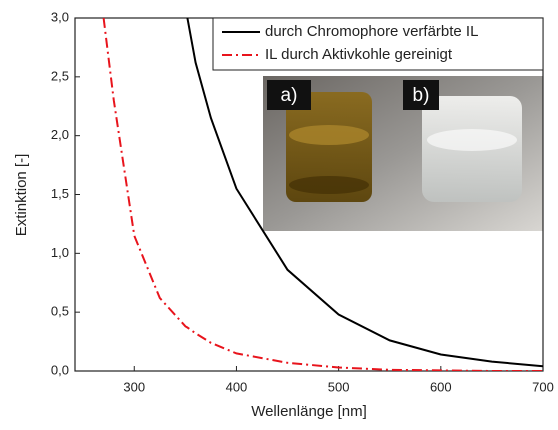  I want to click on y-tick-label: 0,0, so click(60, 369).